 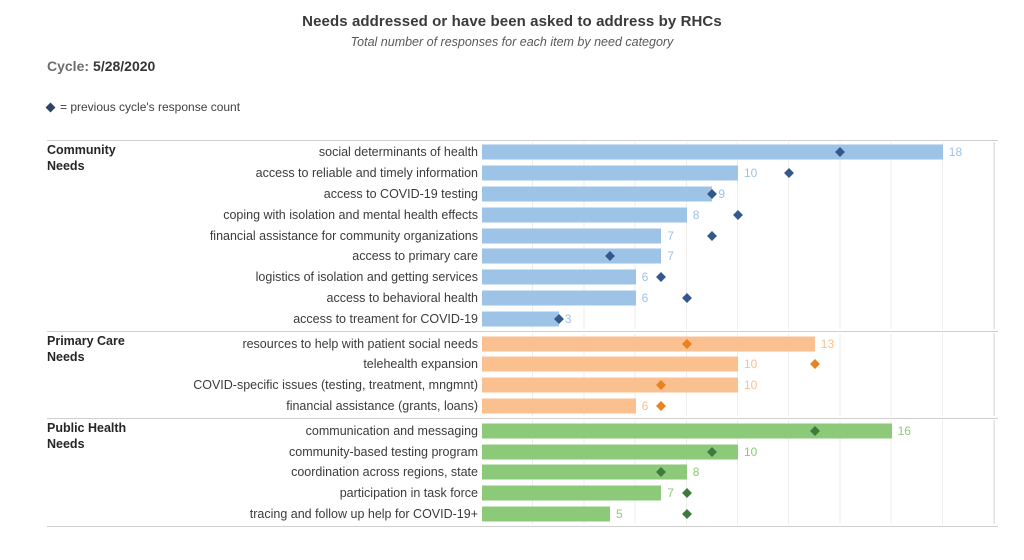 What do you see at coordinates (534, 107) in the screenshot?
I see `legend: = previous cycle's response count` at bounding box center [534, 107].